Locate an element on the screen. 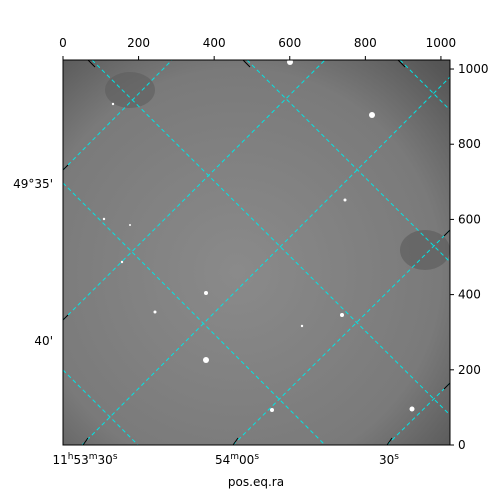 The image size is (500, 504). ra-tick-label: 54m00s is located at coordinates (237, 459).